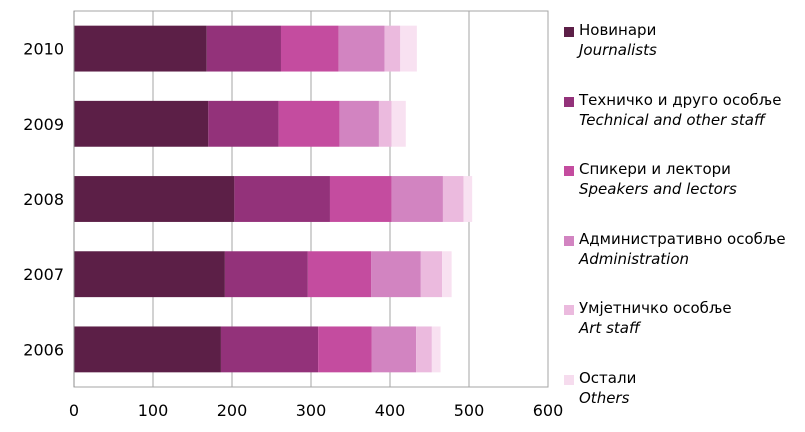 This screenshot has width=805, height=432. Describe the element at coordinates (672, 119) in the screenshot. I see `legend-label-english: Technical and other staff` at that location.